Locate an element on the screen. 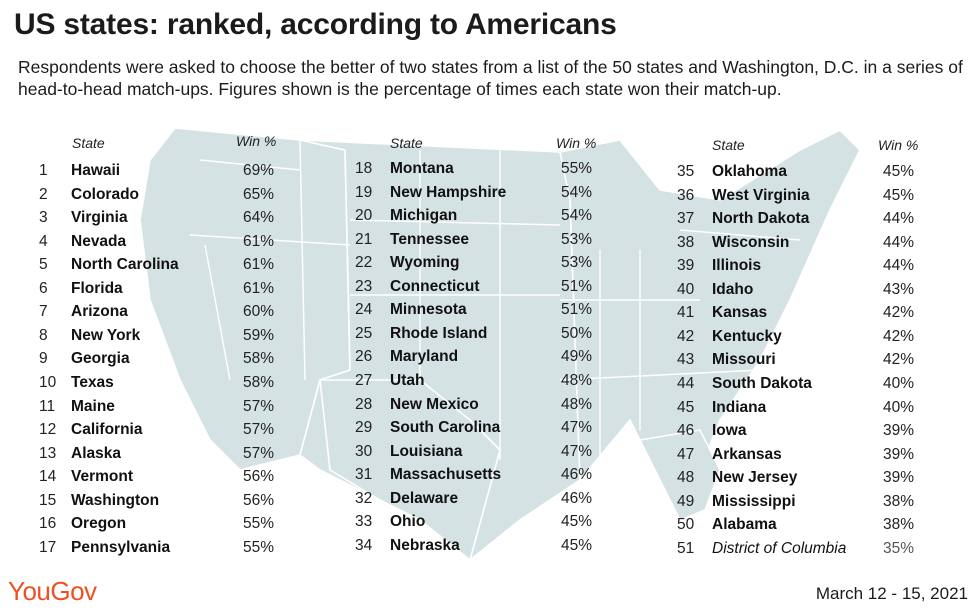 The width and height of the screenshot is (980, 616). state-name: New Jersey is located at coordinates (755, 478).